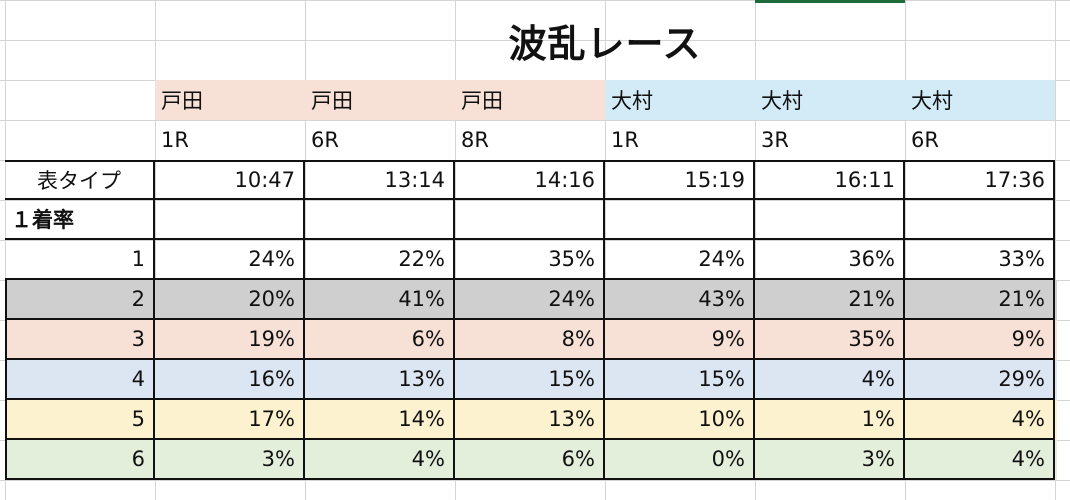 The image size is (1070, 500). What do you see at coordinates (80, 460) in the screenshot?
I see `lane-cell: 6` at bounding box center [80, 460].